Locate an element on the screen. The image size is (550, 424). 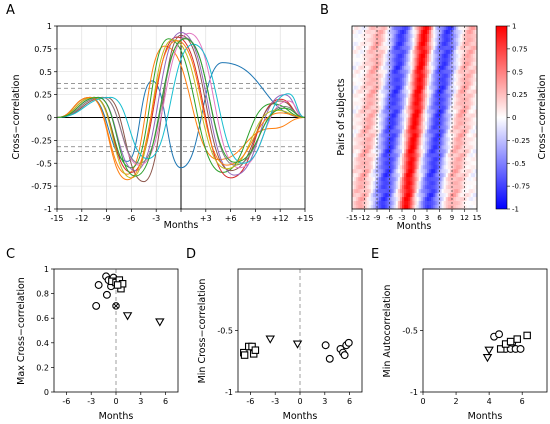
panel-c-ytick-label: 0.2 is located at coordinates (42, 367).